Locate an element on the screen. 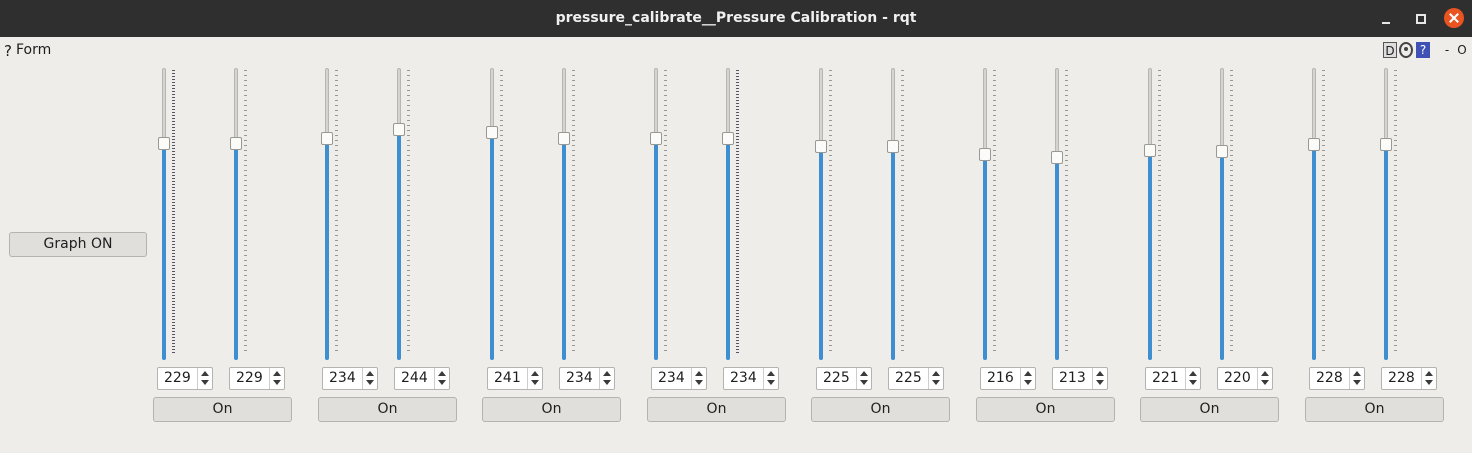  pressure-spinbox: 244 is located at coordinates (422, 378).